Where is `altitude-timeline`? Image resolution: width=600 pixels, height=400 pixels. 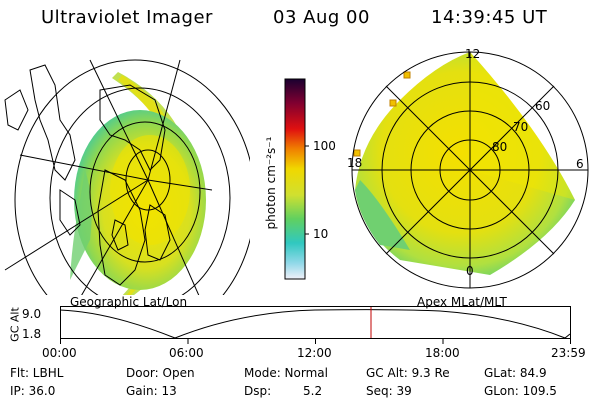
altitude-timeline is located at coordinates (315, 325).